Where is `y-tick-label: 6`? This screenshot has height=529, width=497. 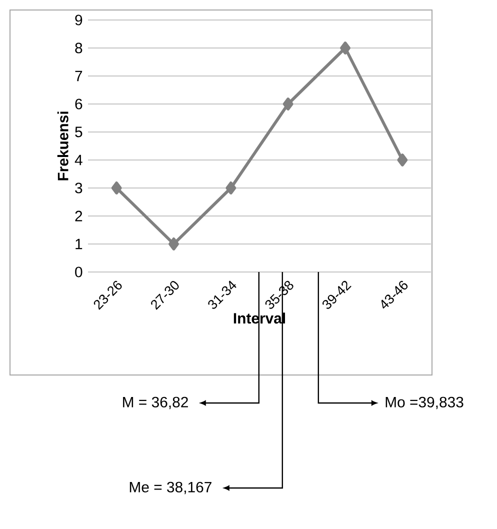
y-tick-label: 6 is located at coordinates (78, 104).